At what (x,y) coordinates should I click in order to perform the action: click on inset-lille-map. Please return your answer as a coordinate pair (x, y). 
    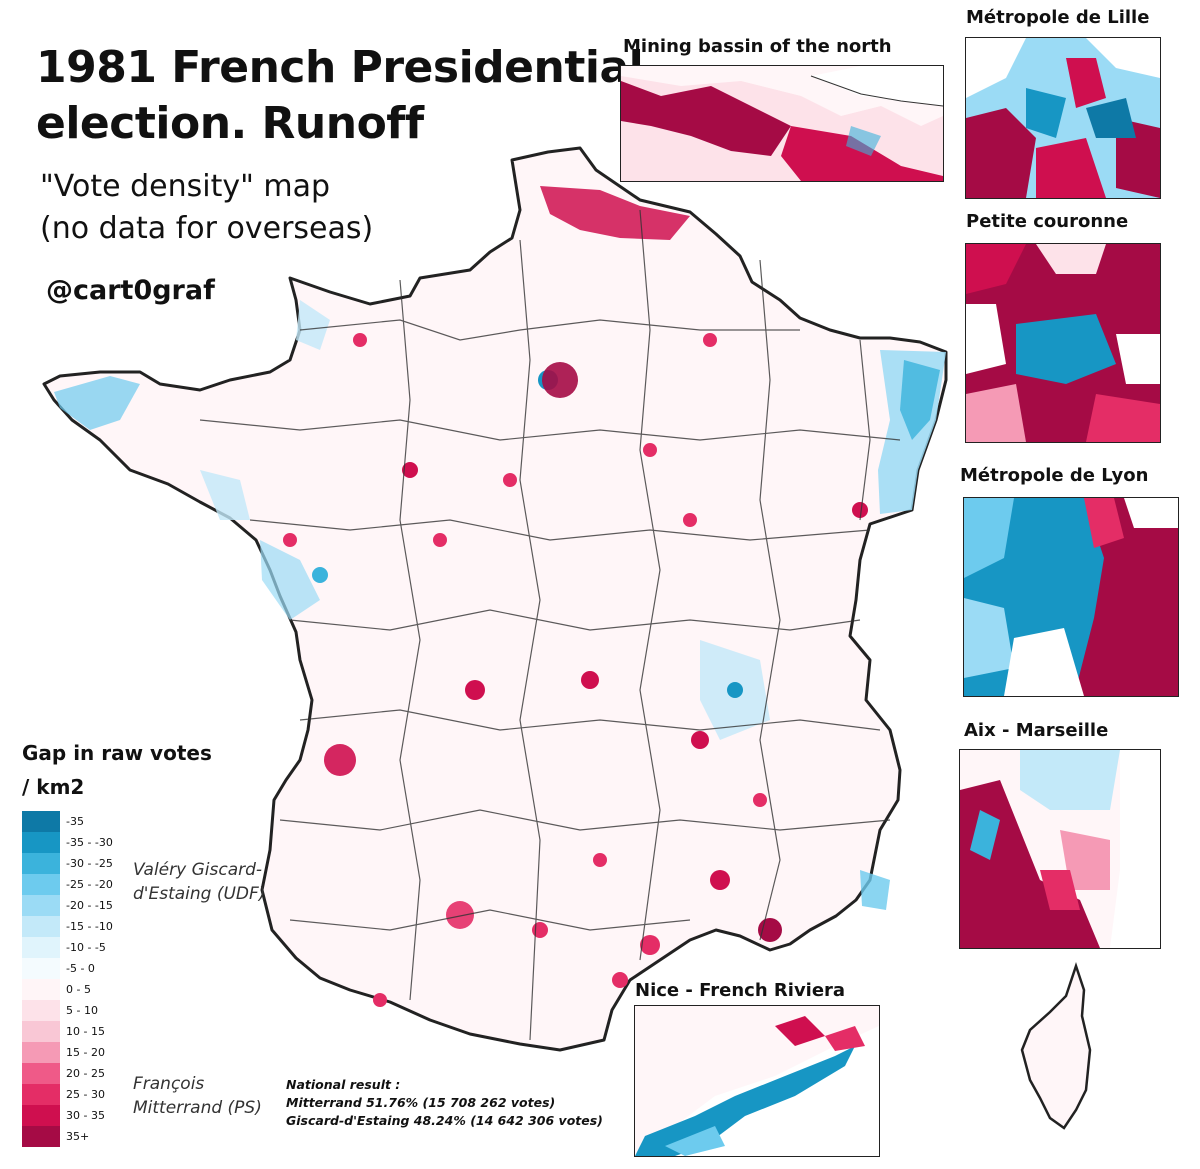
    Looking at the image, I should click on (1063, 118).